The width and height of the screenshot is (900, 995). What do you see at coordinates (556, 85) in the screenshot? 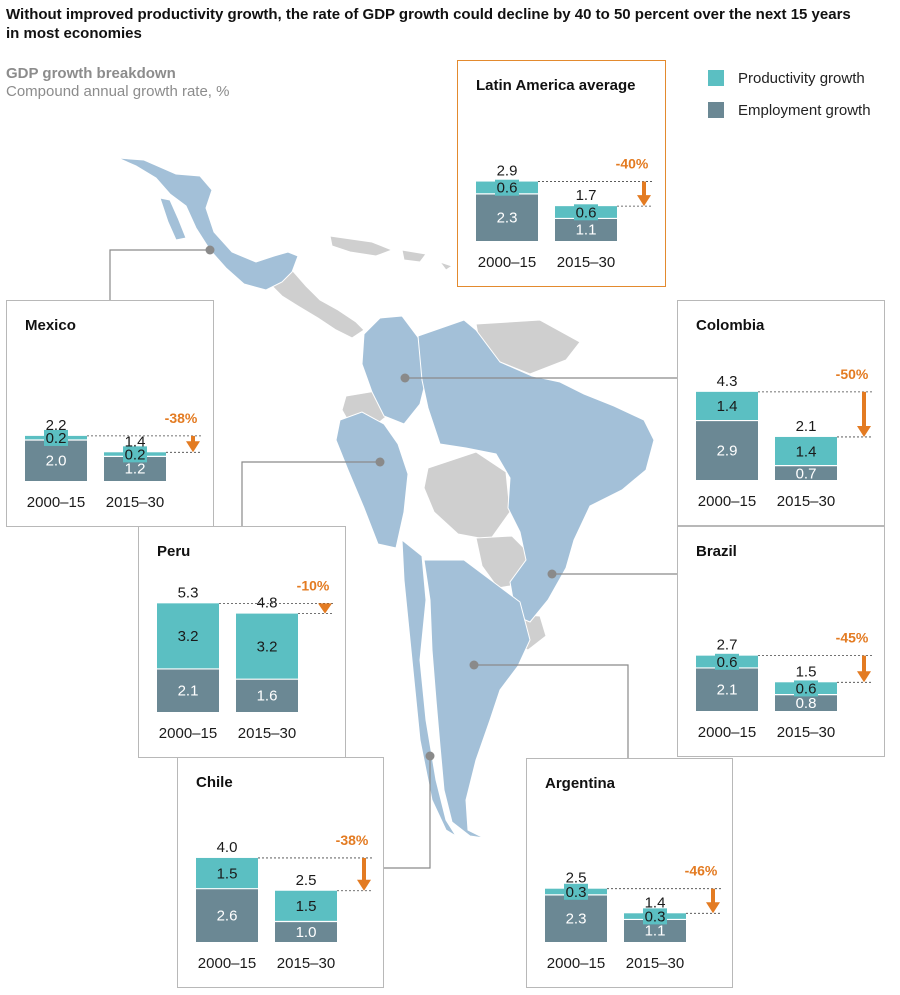
I see `panel-title-latin-america-average: Latin America average` at bounding box center [556, 85].